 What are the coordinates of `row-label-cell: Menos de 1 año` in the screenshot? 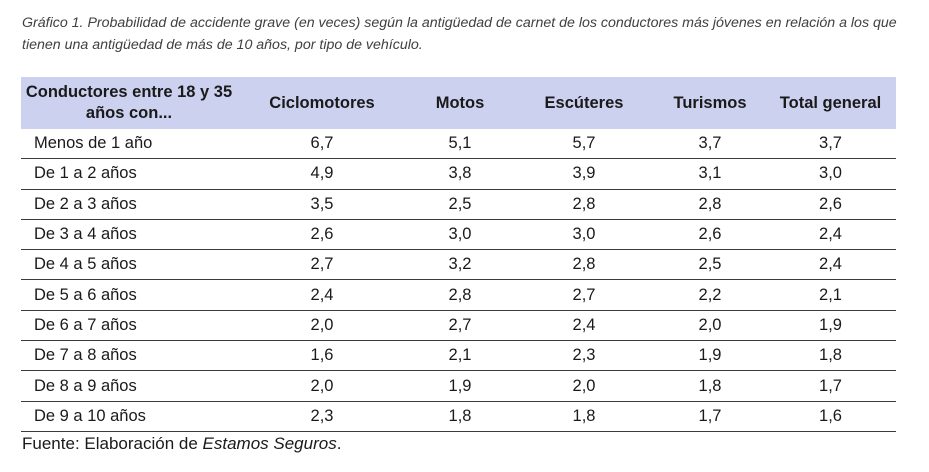 It's located at (129, 144).